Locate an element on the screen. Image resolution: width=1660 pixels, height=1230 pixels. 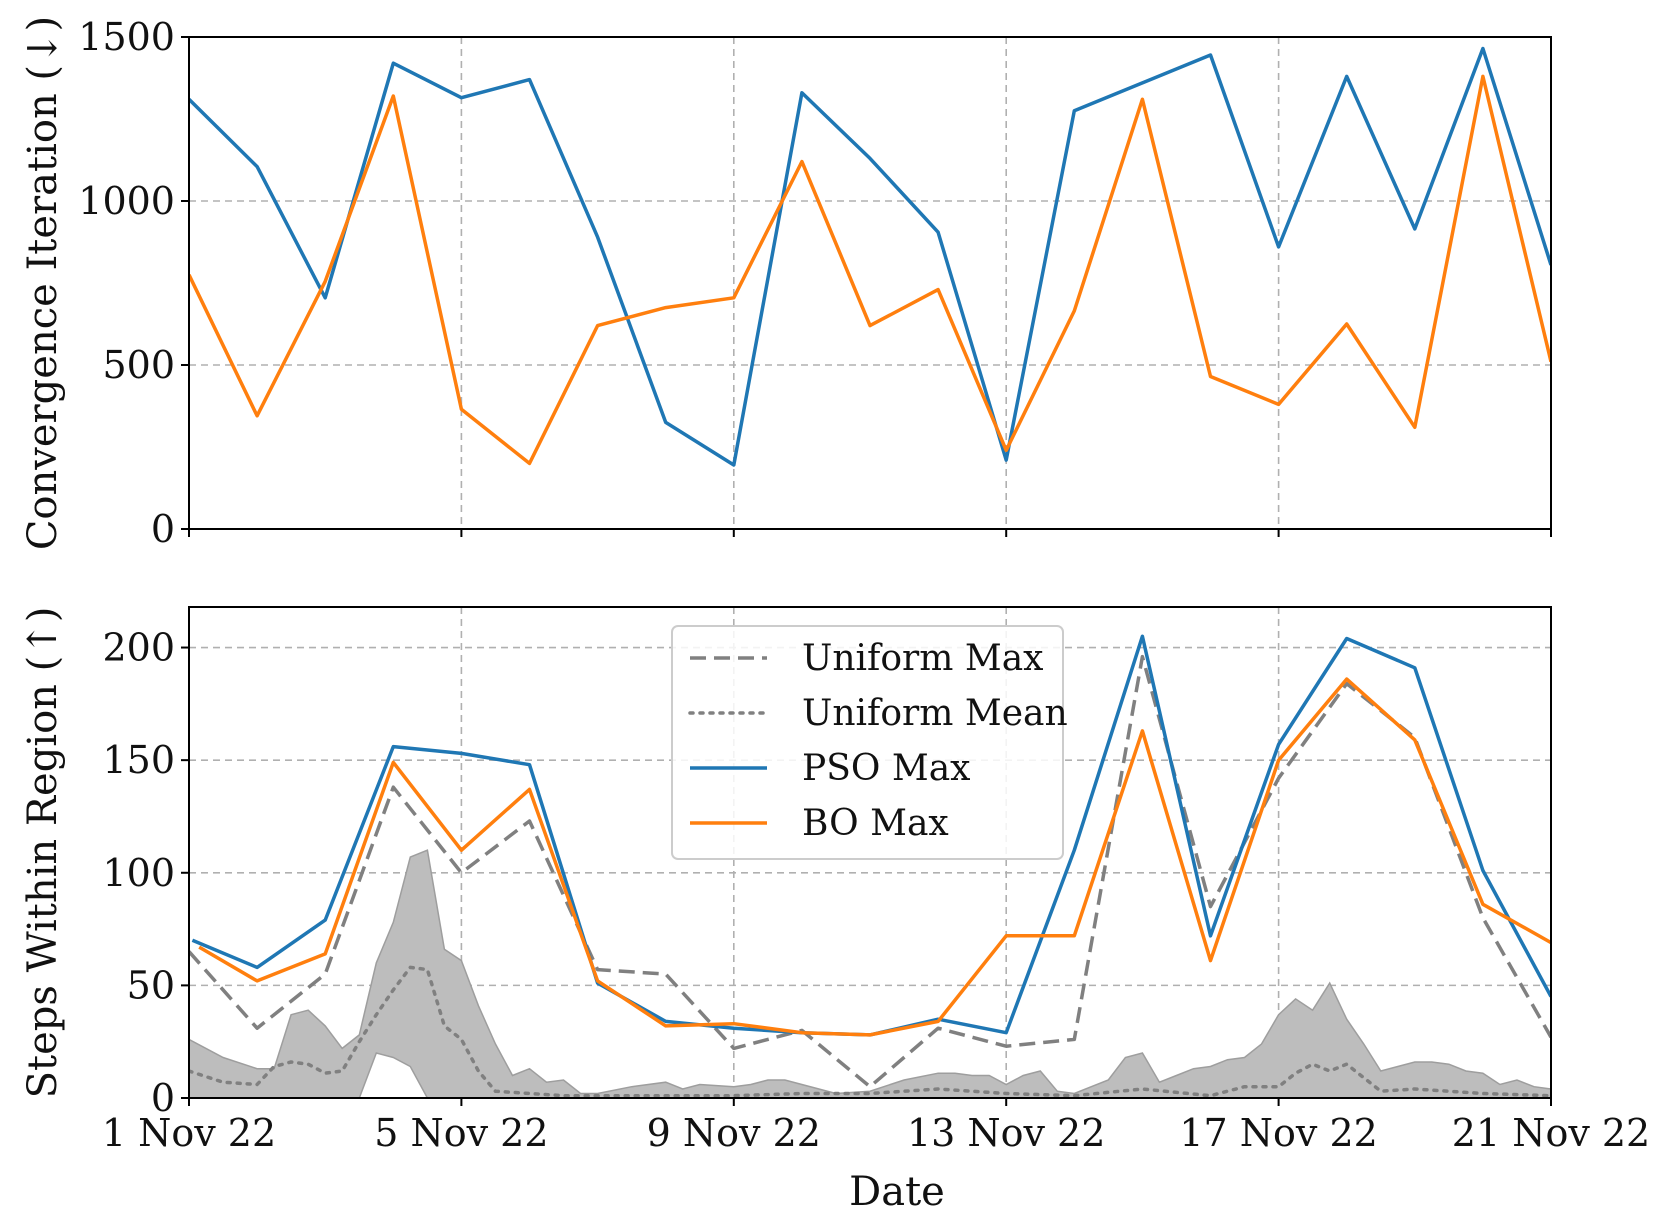
y-tick-label: 500 is located at coordinates (138, 365).